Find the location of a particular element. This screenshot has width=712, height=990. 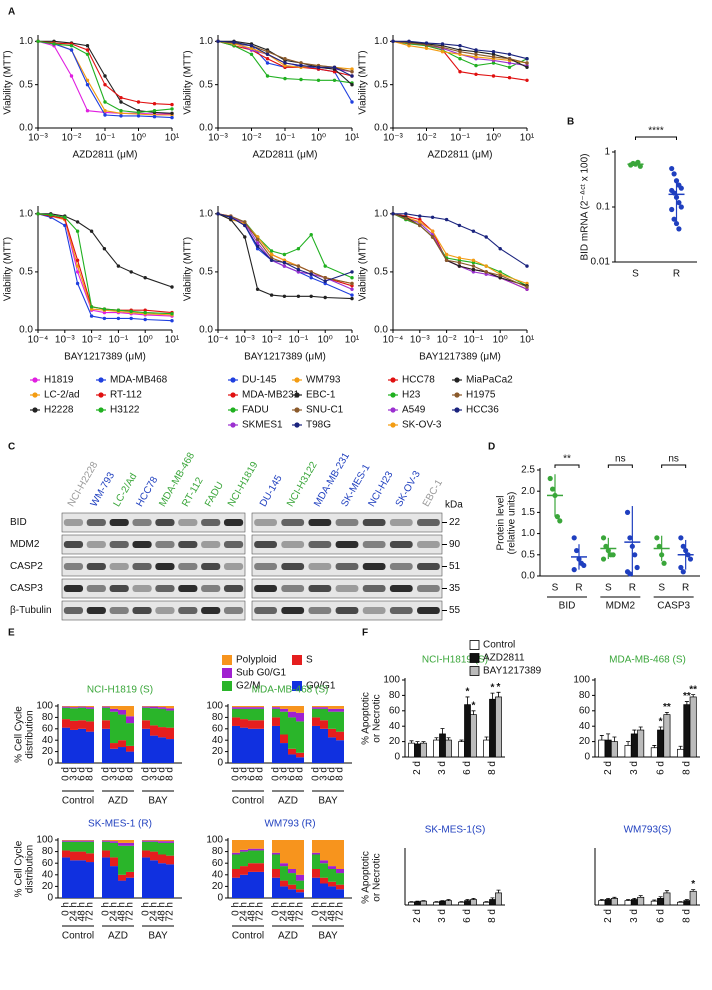

legend-label: MDA-MB231 is located at coordinates (271, 395).